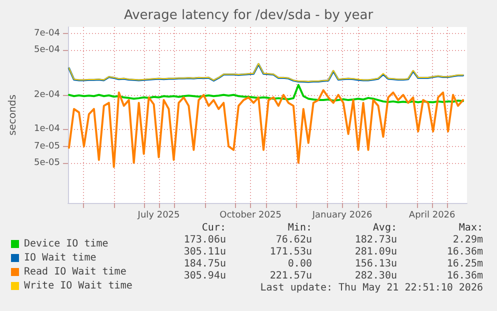 This screenshot has height=311, width=497. What do you see at coordinates (384, 228) in the screenshot?
I see `text: Avg:` at bounding box center [384, 228].